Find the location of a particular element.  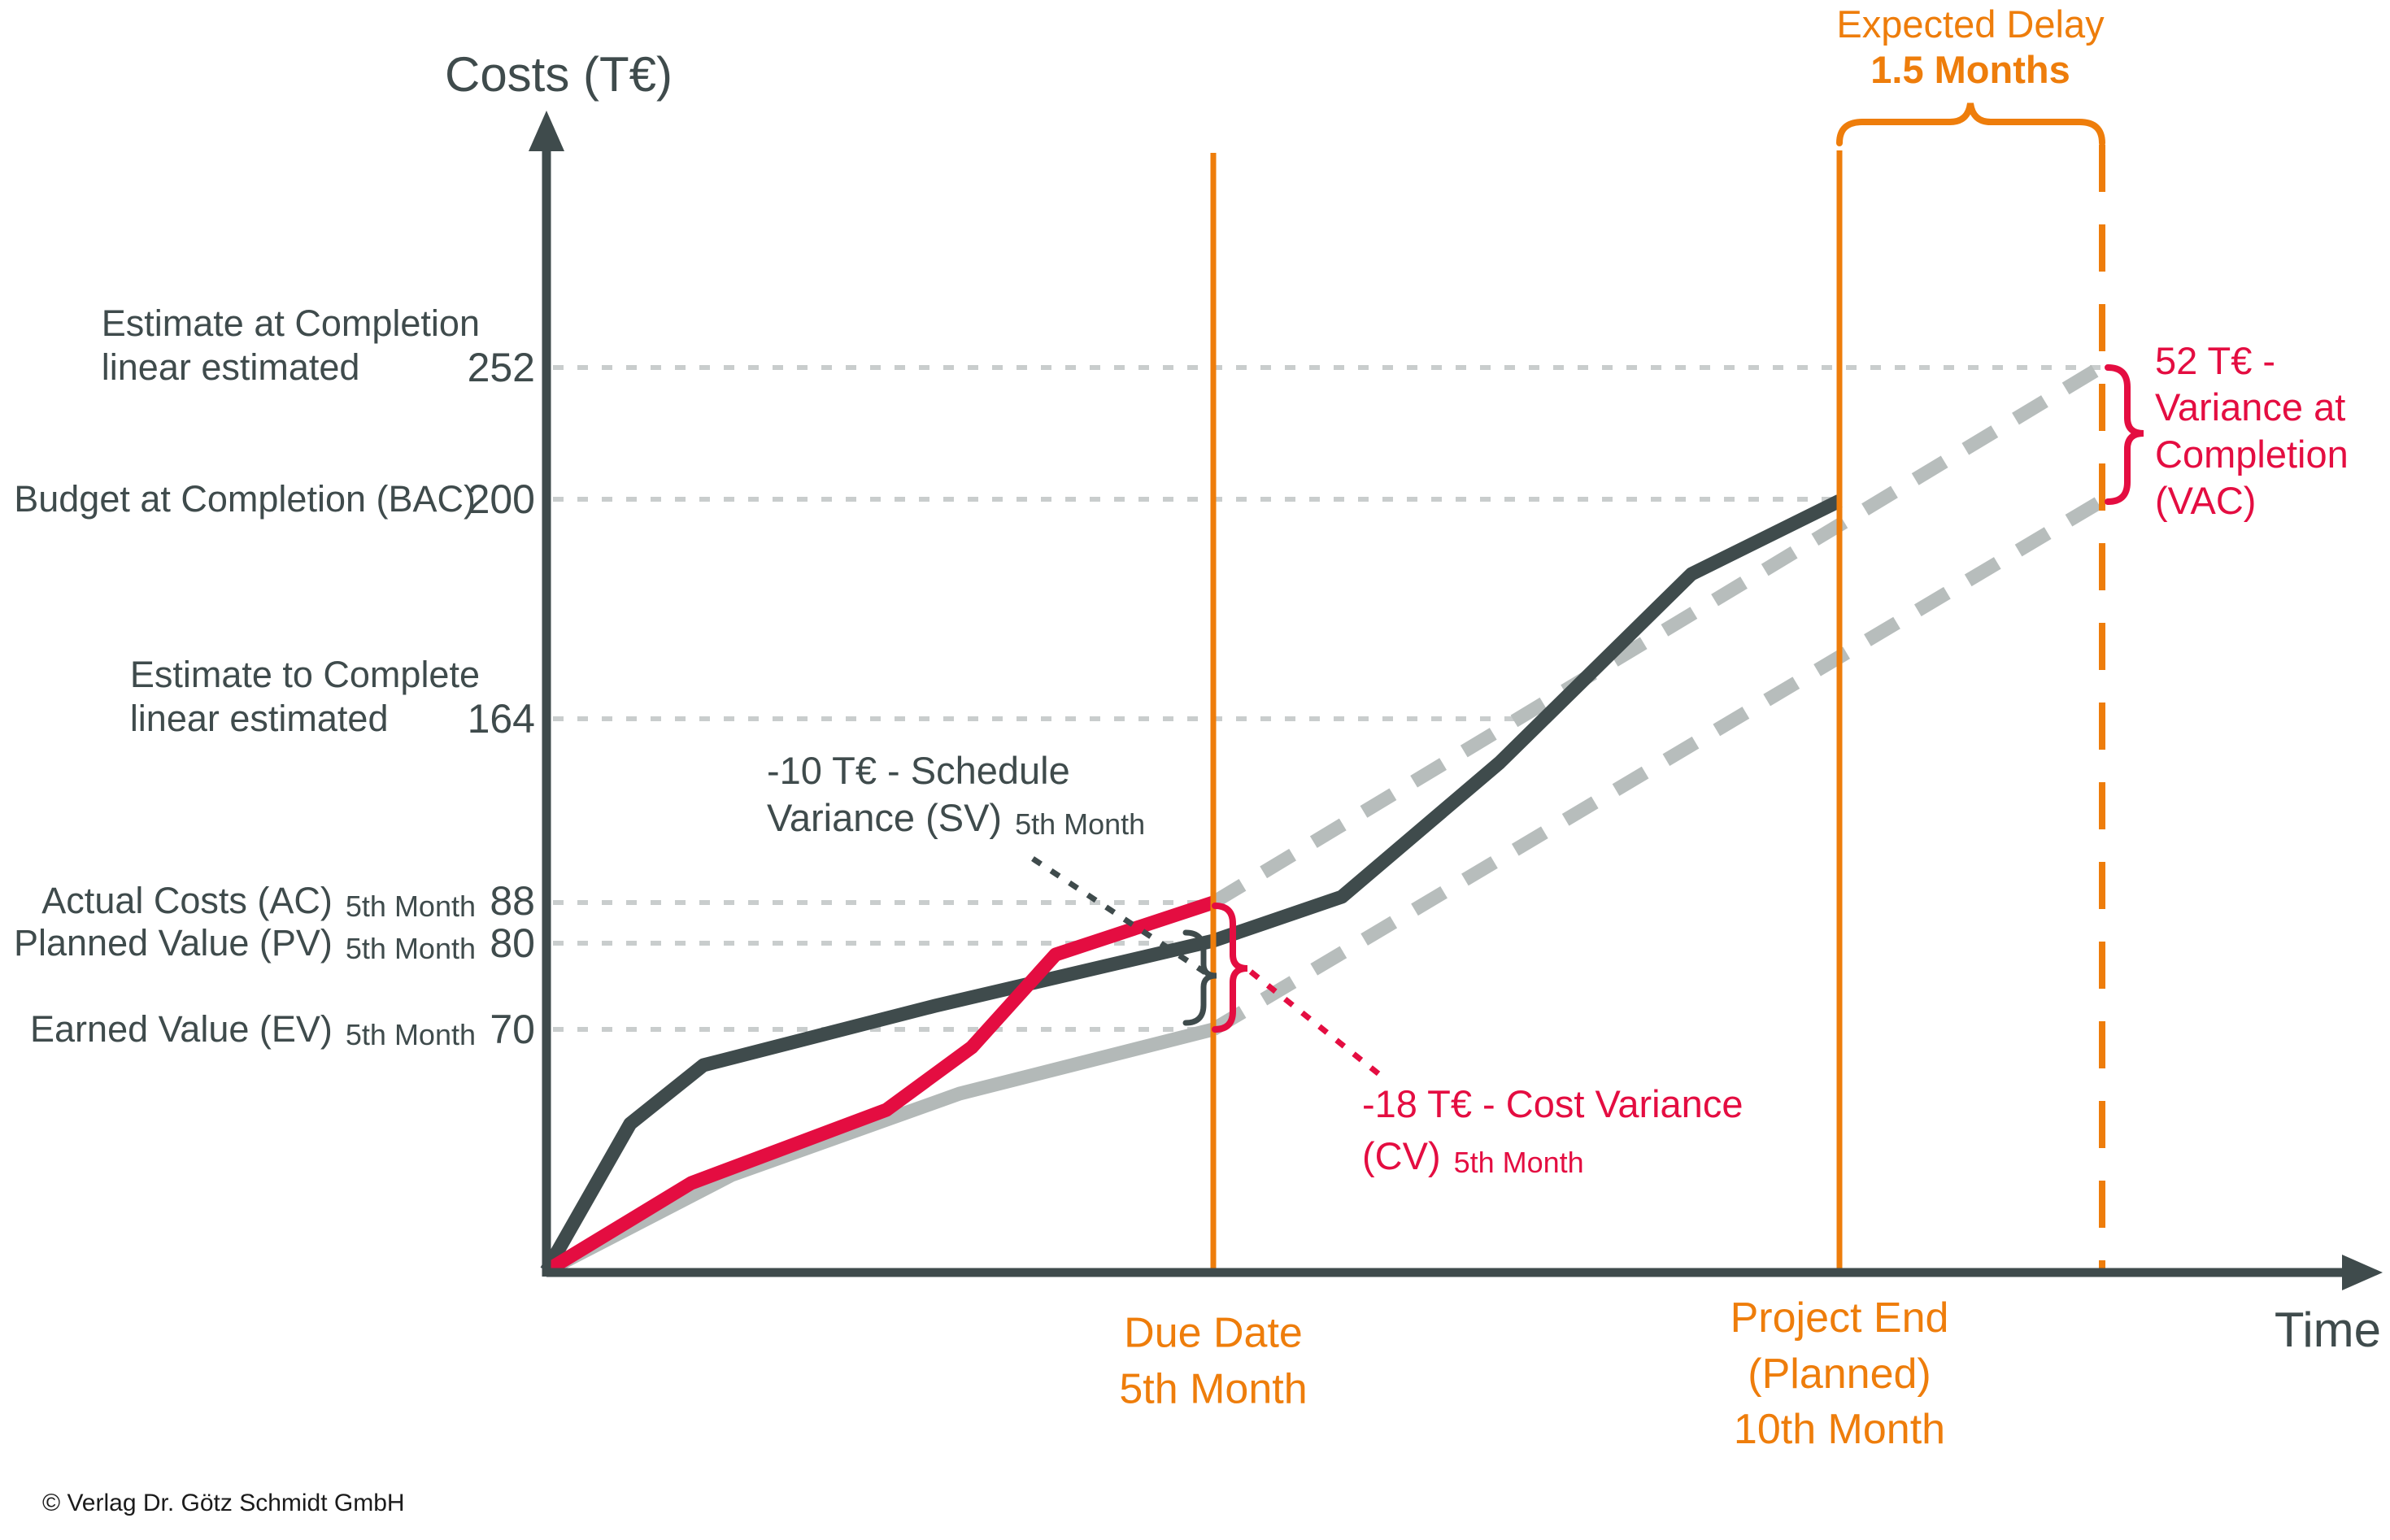

value-200: 200 is located at coordinates (501, 499).